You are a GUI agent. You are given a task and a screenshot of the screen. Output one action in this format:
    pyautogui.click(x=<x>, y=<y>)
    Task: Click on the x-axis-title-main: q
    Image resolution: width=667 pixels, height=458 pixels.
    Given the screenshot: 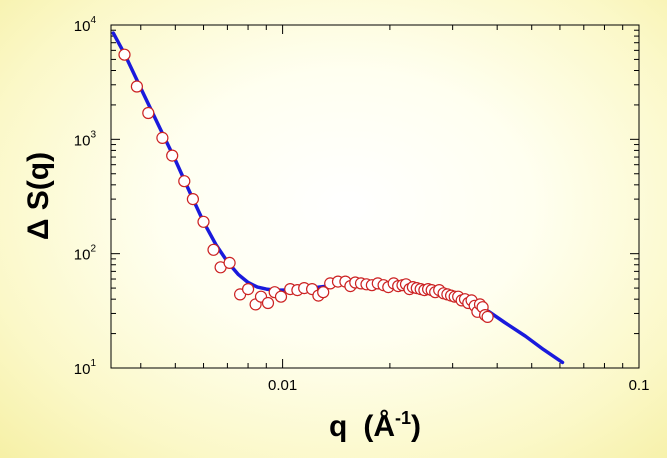 What is the action you would take?
    pyautogui.click(x=338, y=426)
    